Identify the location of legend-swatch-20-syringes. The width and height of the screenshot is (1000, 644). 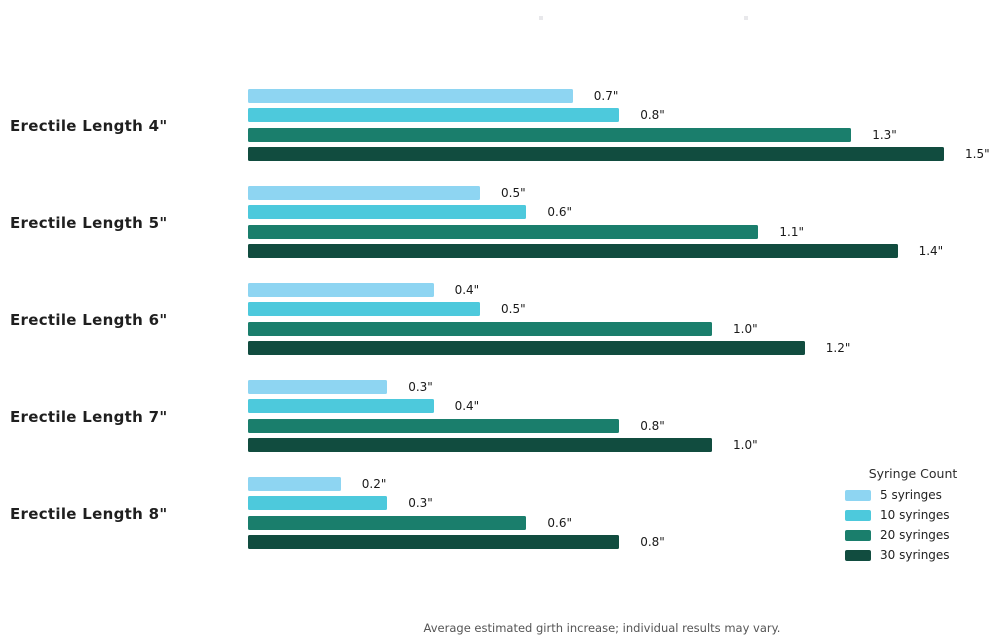
(858, 535).